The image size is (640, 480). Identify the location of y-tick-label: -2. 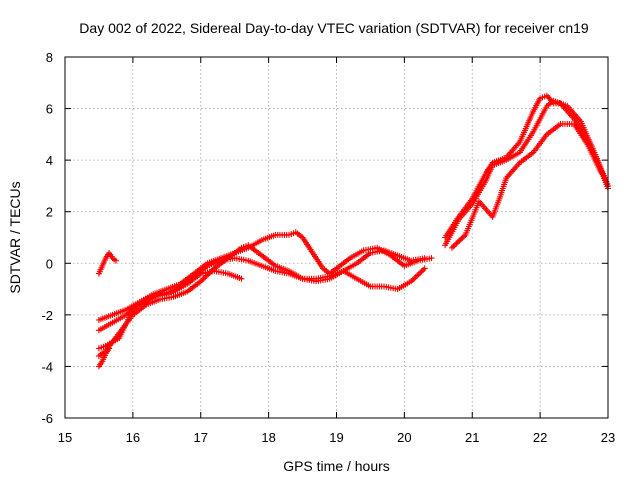
(47, 315).